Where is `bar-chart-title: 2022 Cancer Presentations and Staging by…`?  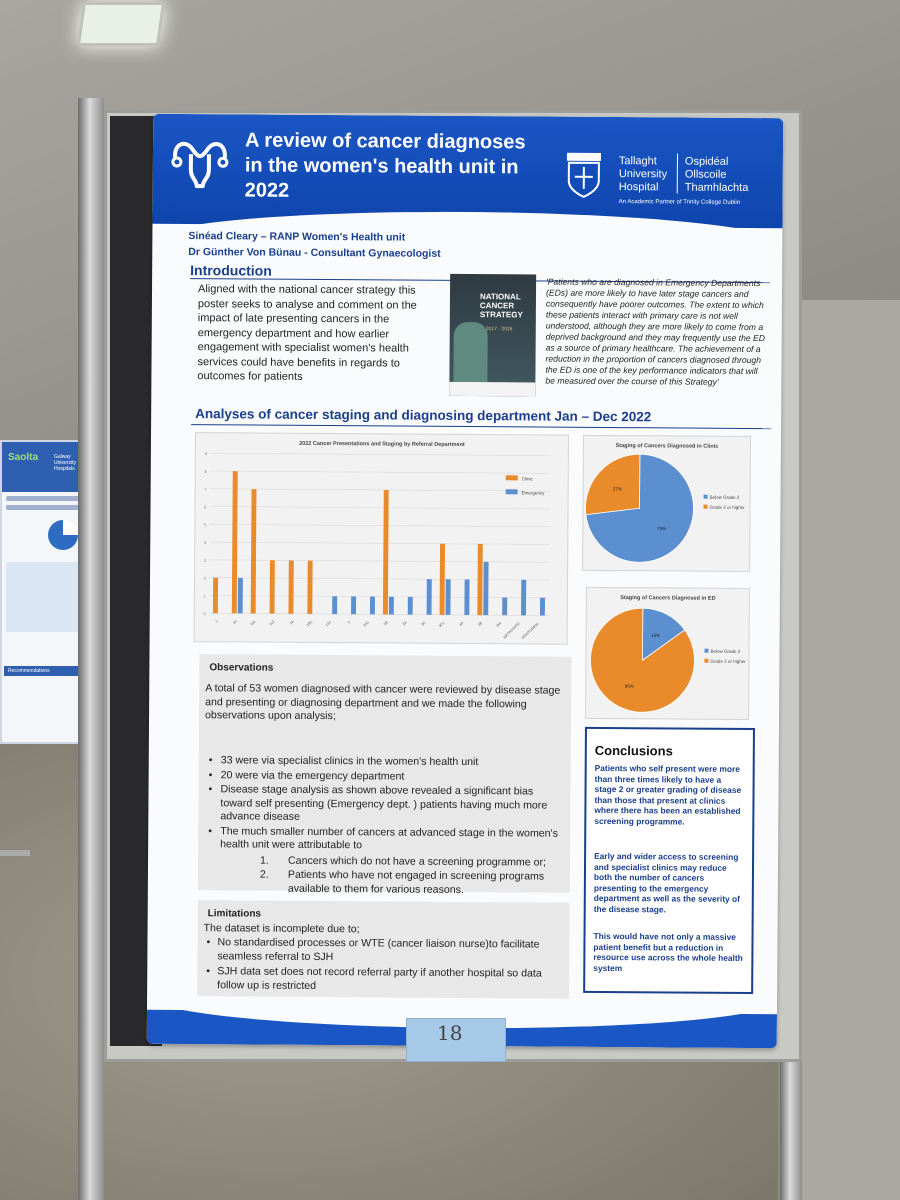 bar-chart-title: 2022 Cancer Presentations and Staging by… is located at coordinates (382, 444).